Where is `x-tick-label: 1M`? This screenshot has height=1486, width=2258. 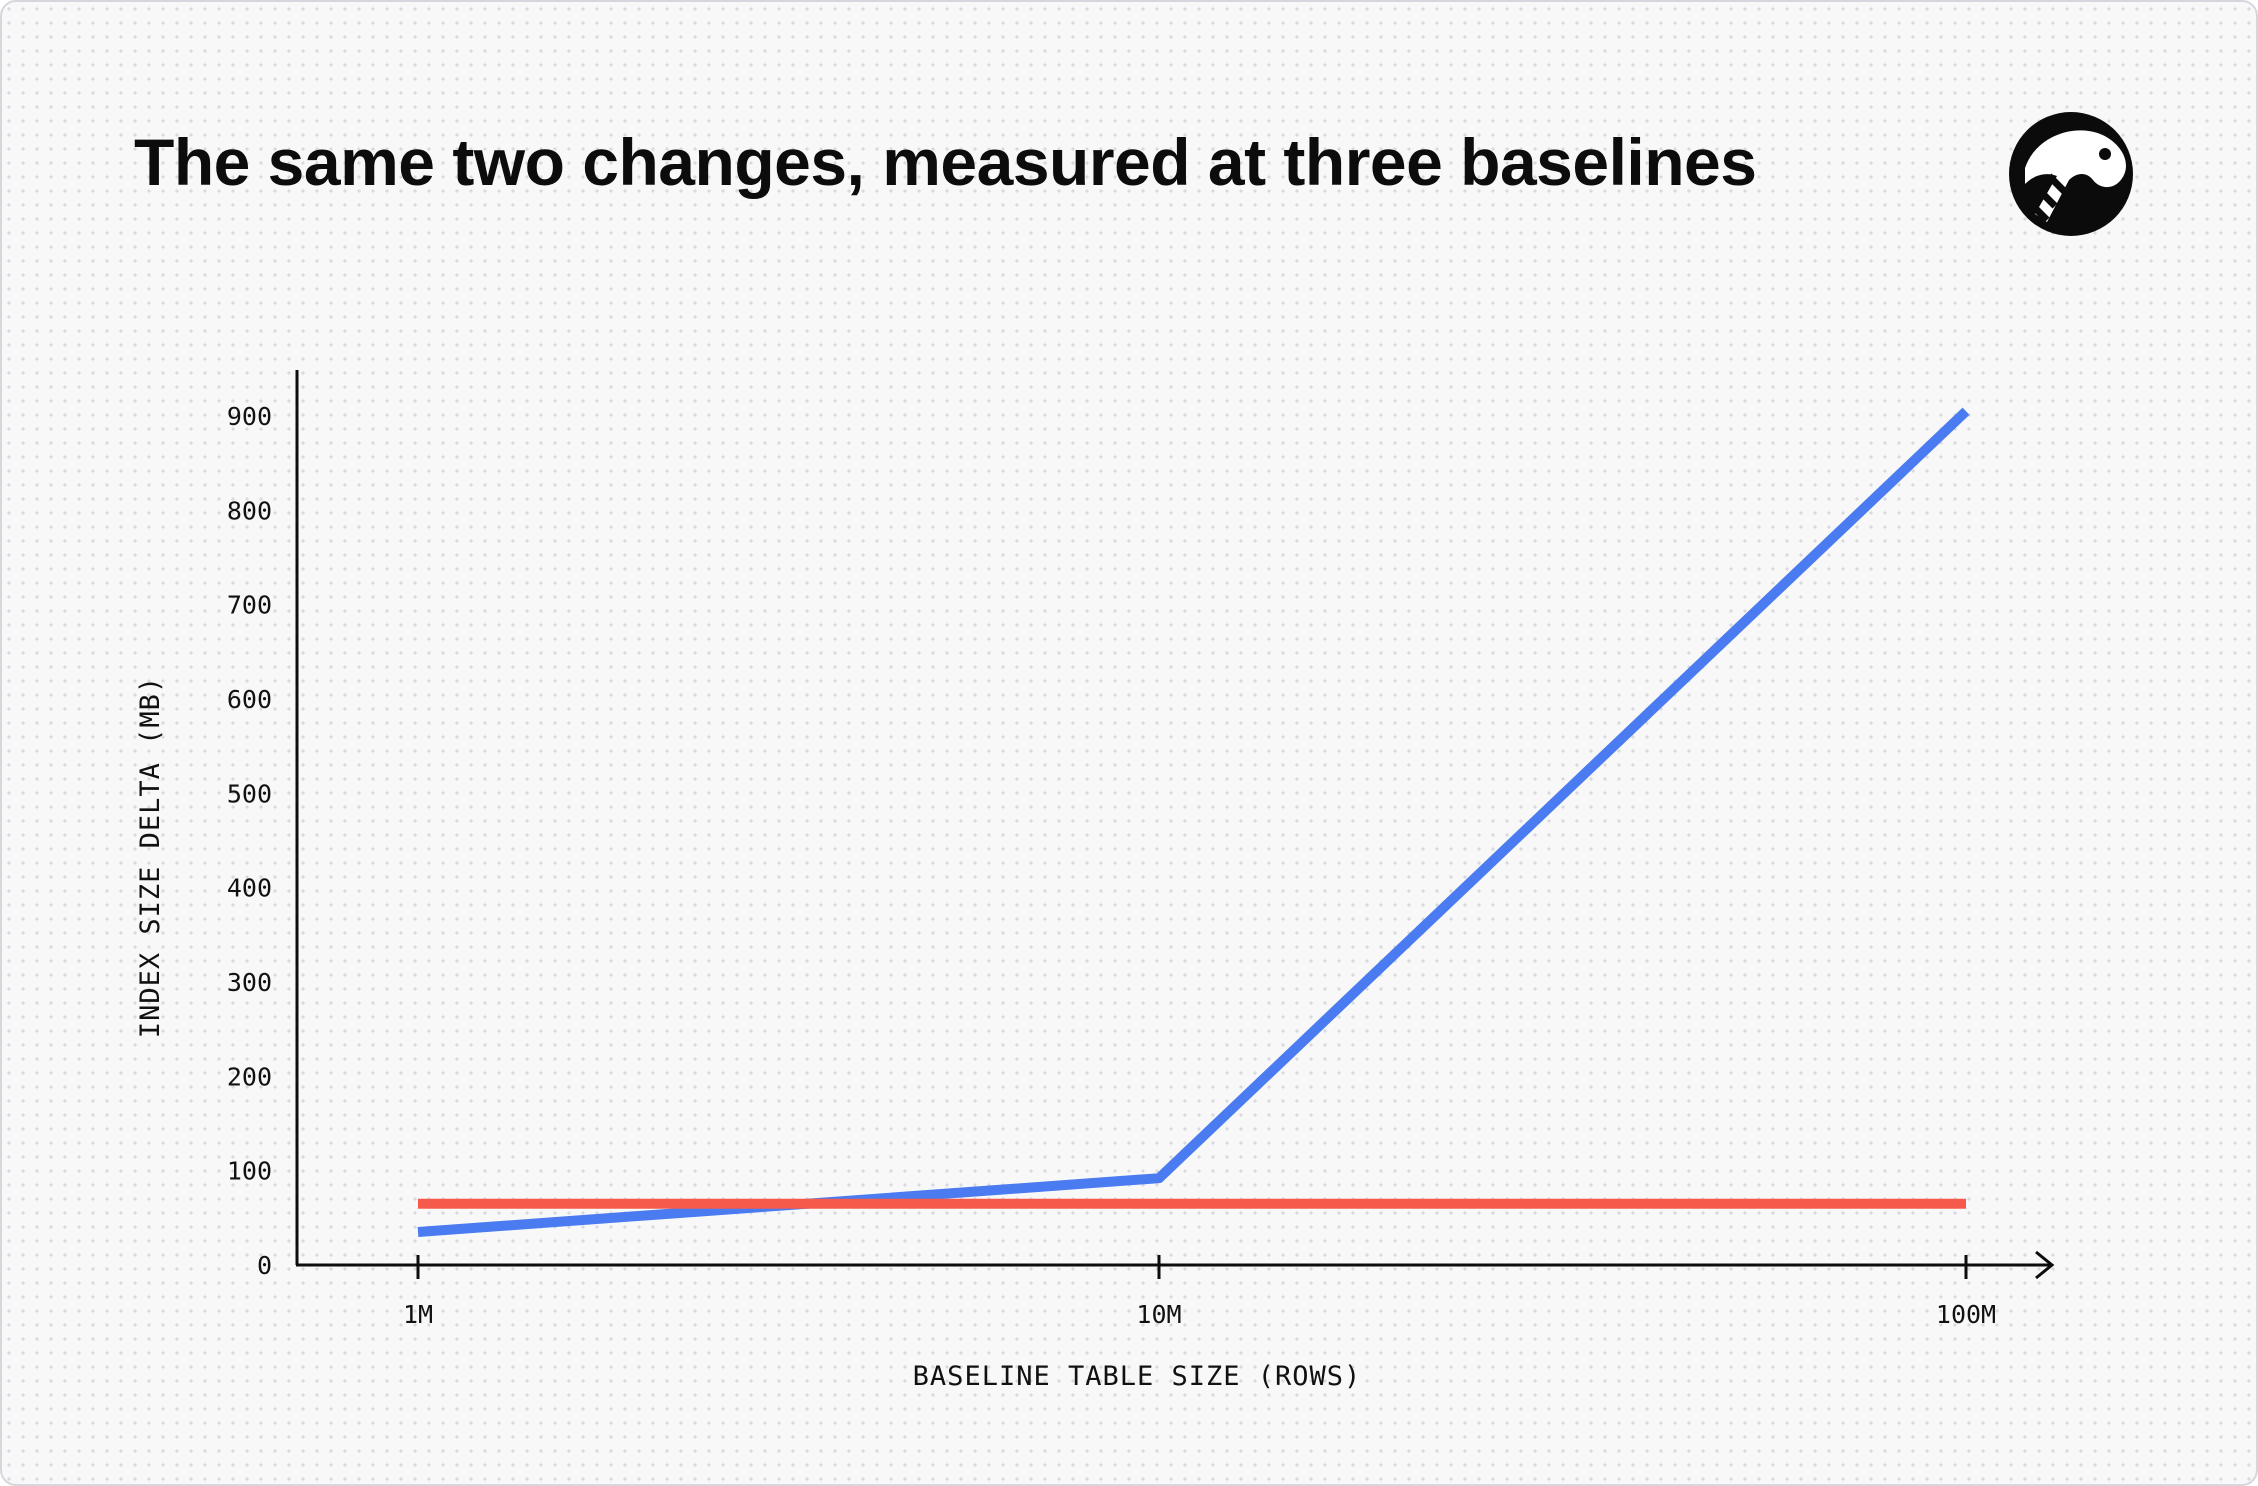
x-tick-label: 1M is located at coordinates (418, 1314).